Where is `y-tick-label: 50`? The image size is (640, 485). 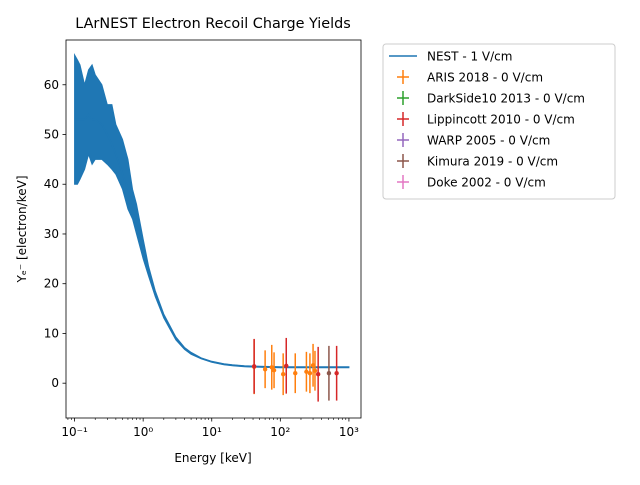
y-tick-label: 50 is located at coordinates (51, 135).